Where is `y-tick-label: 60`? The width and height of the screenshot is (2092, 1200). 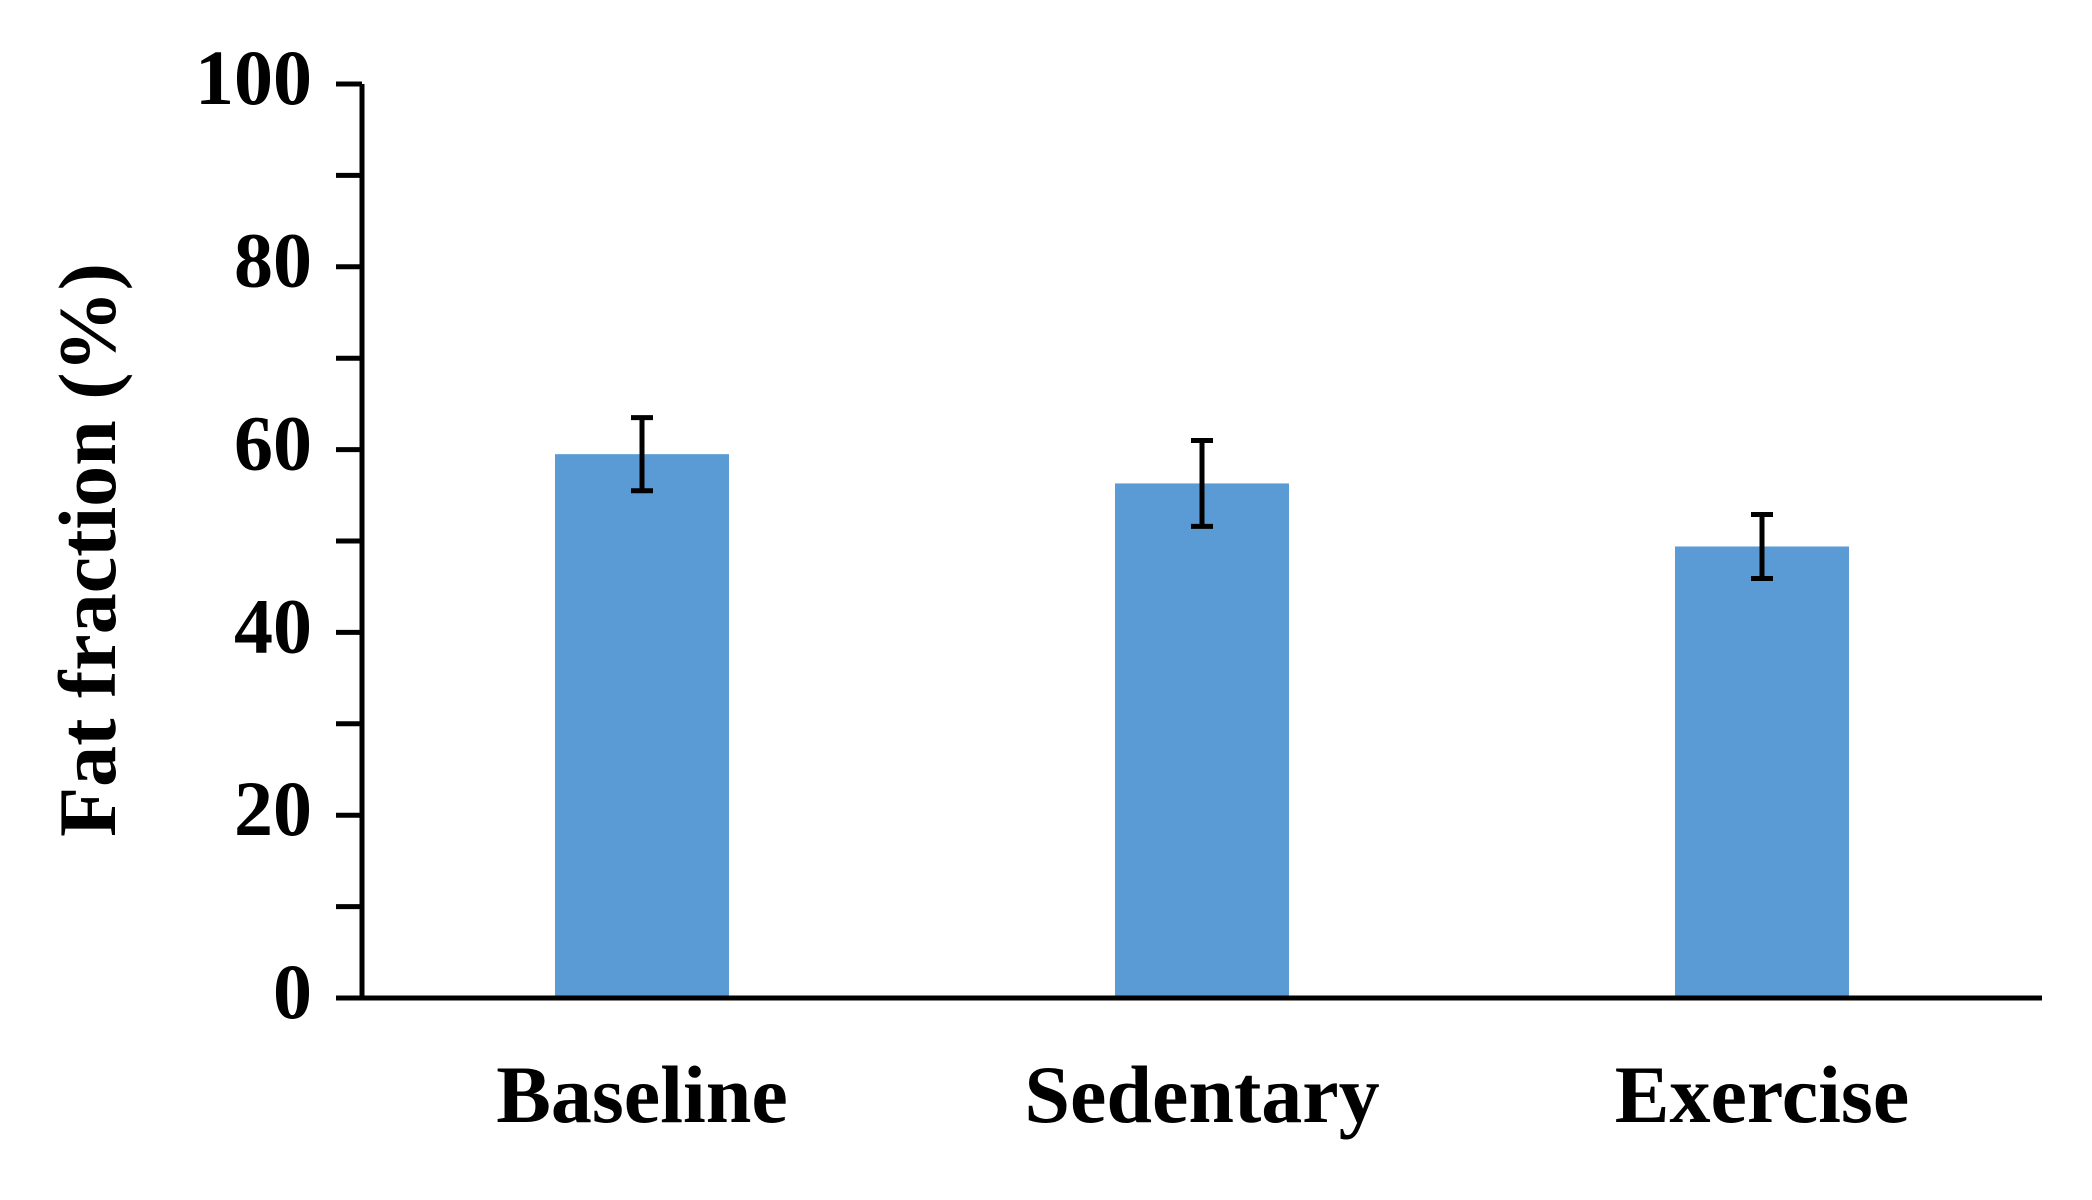 y-tick-label: 60 is located at coordinates (273, 443).